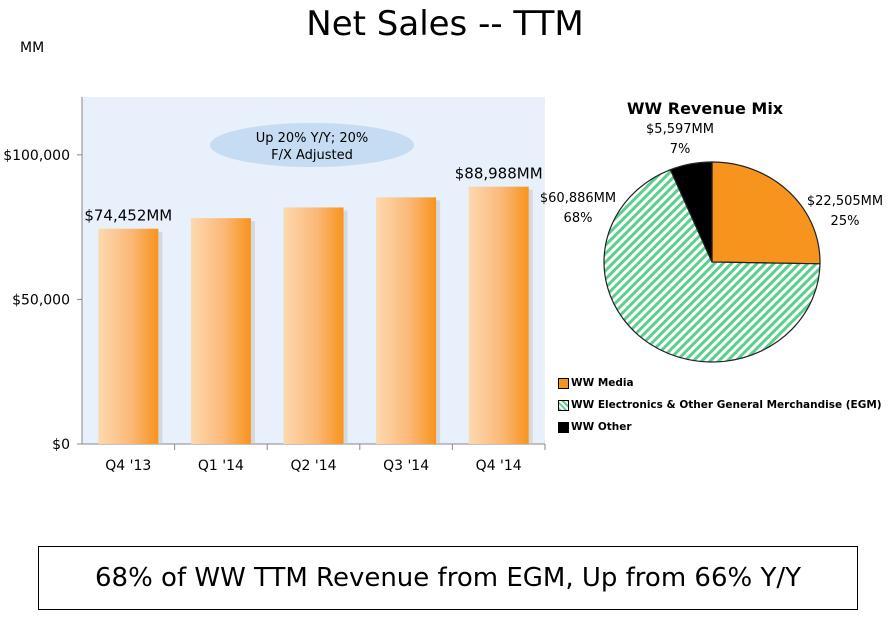  I want to click on legend-swatch-egm, so click(563, 405).